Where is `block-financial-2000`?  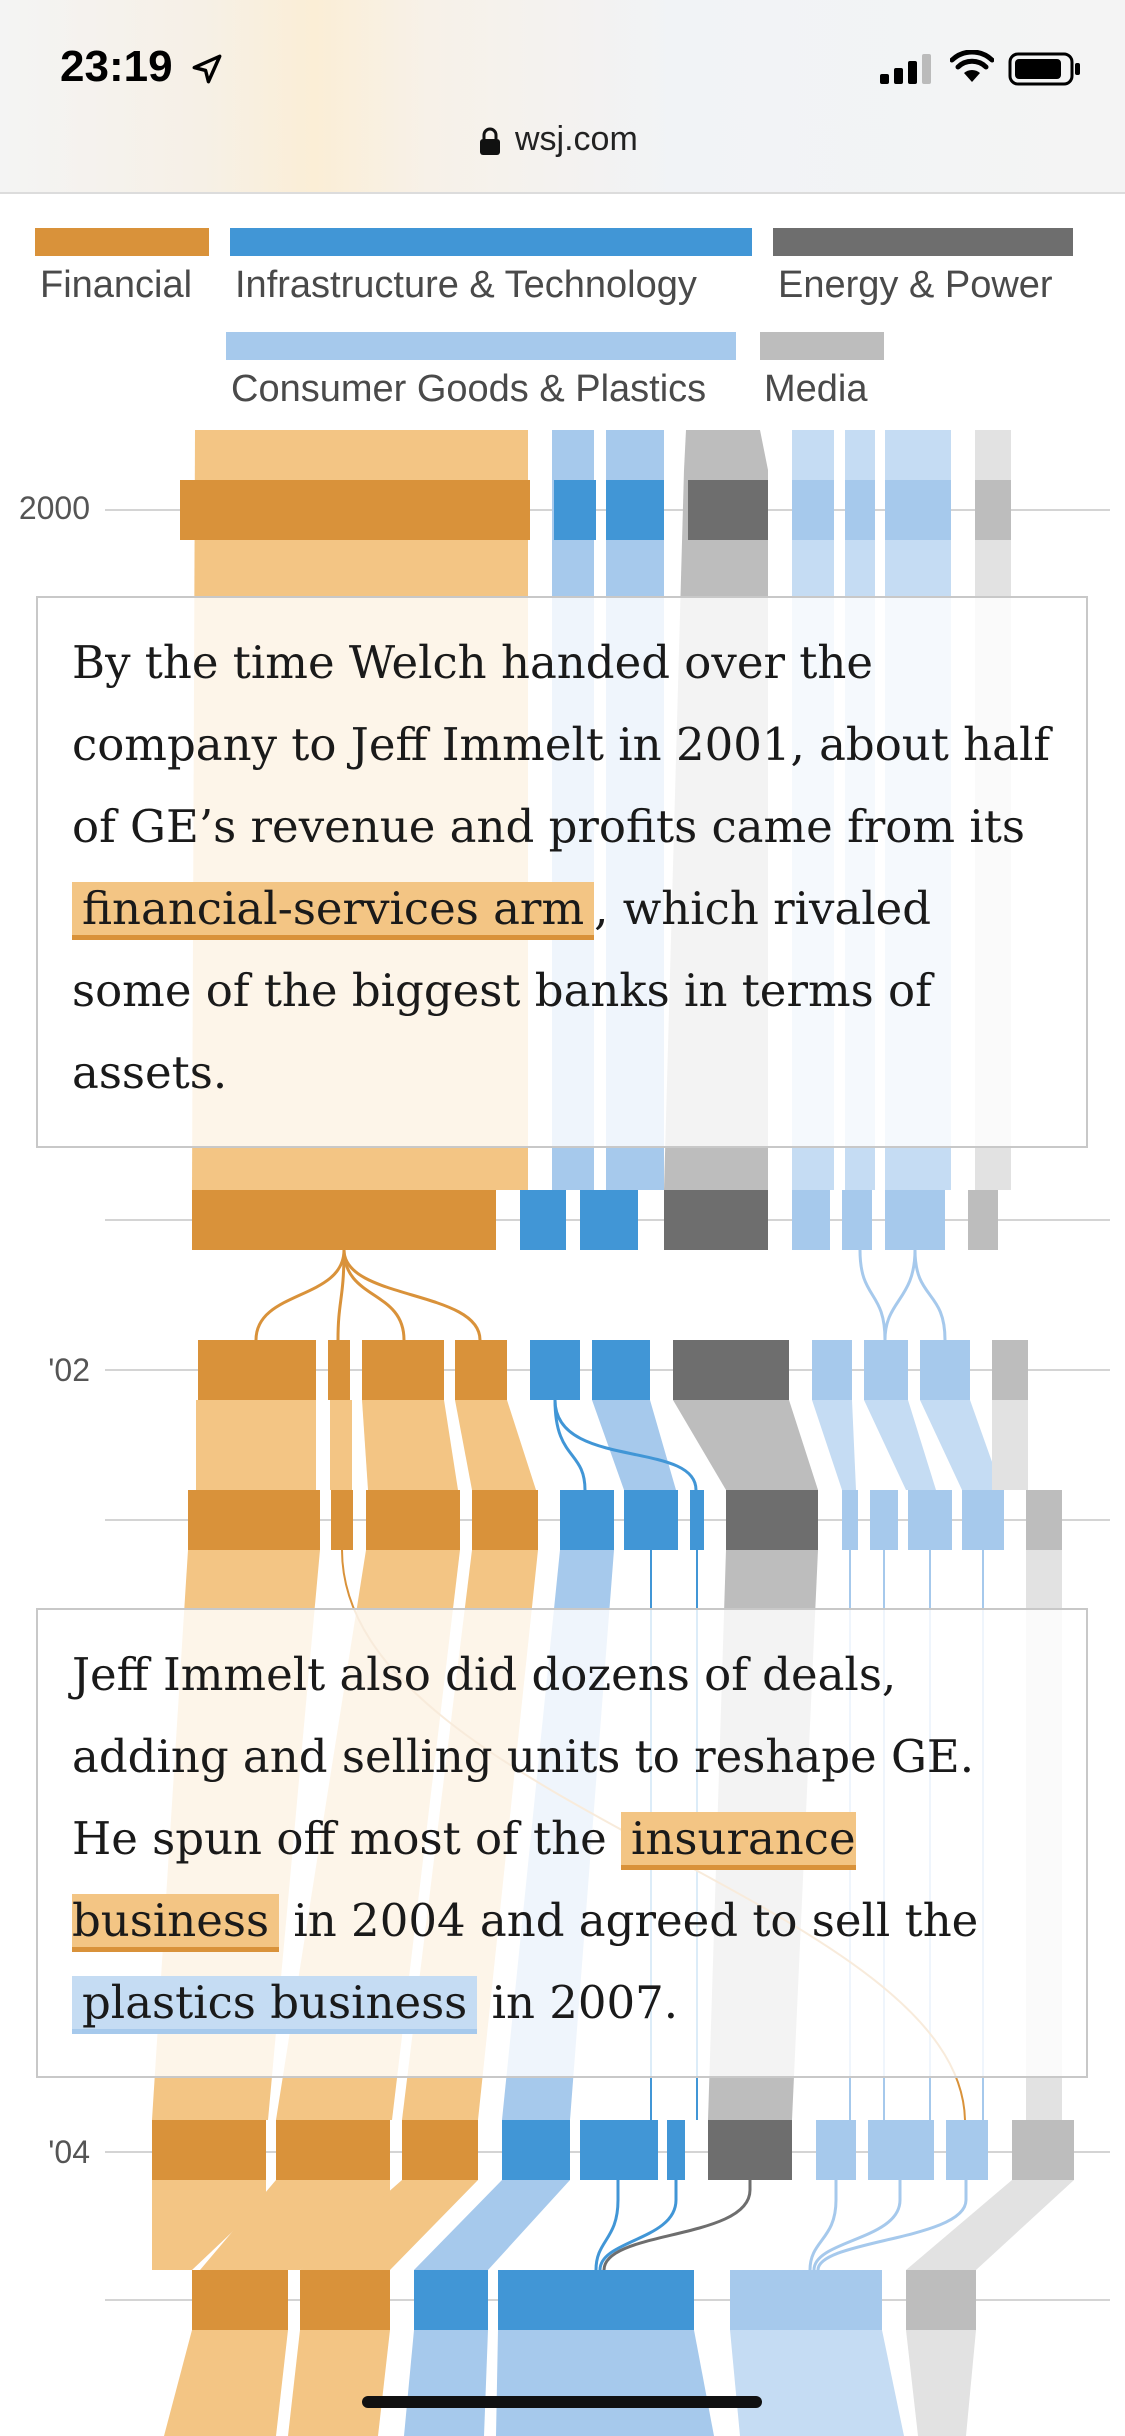 block-financial-2000 is located at coordinates (355, 510).